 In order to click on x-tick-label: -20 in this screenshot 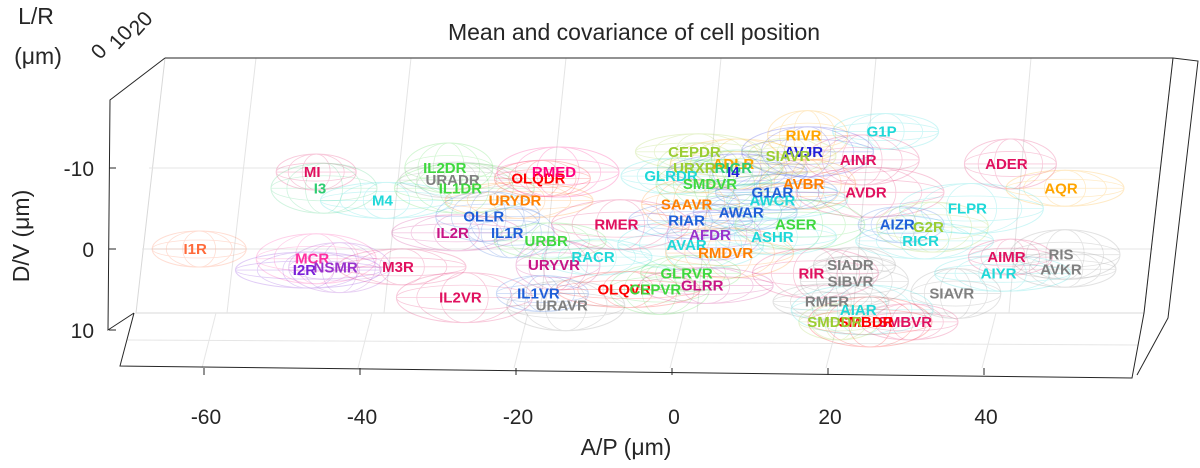, I will do `click(518, 417)`.